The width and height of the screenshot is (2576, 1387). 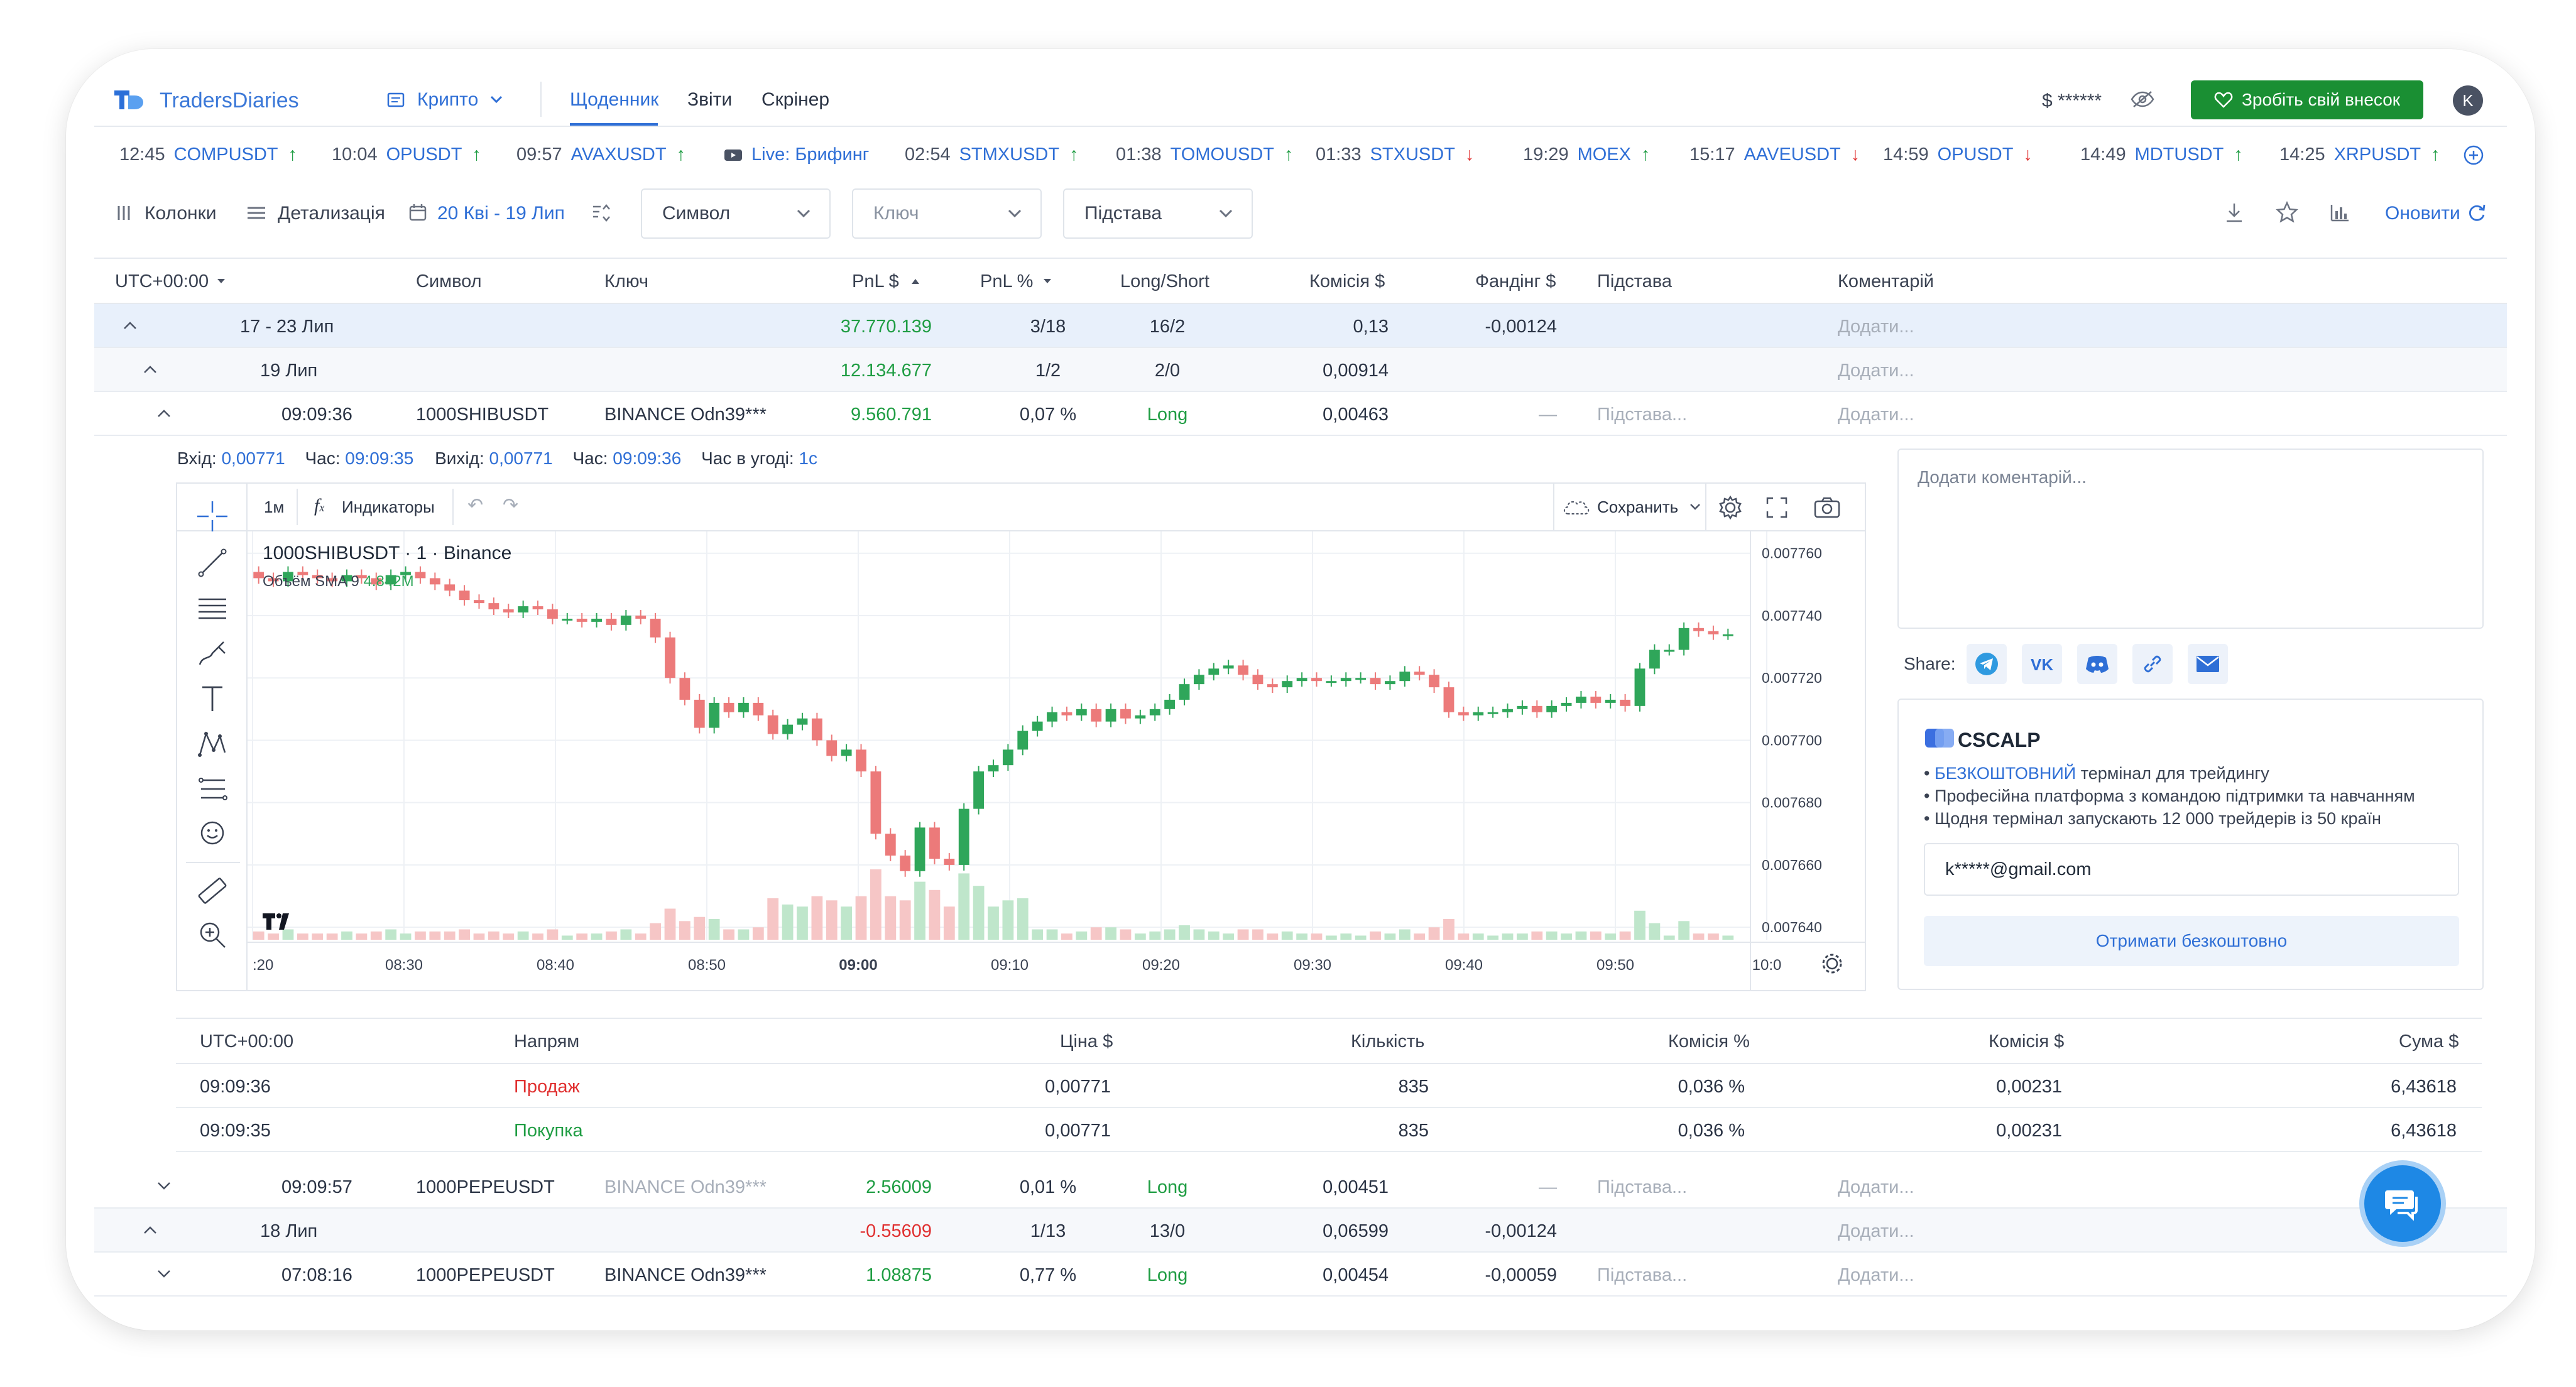 What do you see at coordinates (2307, 99) in the screenshot?
I see `donate-button: Зробіть свій внесок` at bounding box center [2307, 99].